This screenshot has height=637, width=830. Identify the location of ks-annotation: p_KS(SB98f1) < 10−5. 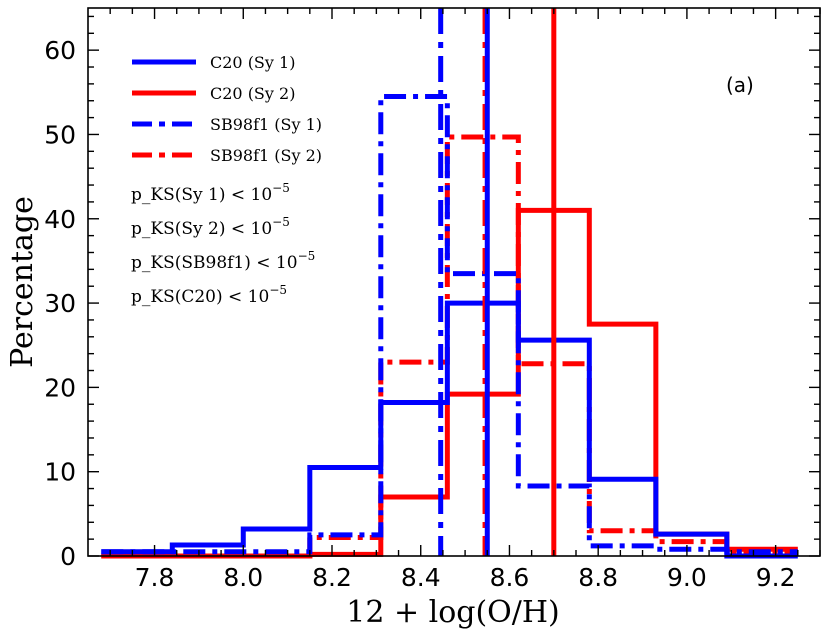
(223, 261).